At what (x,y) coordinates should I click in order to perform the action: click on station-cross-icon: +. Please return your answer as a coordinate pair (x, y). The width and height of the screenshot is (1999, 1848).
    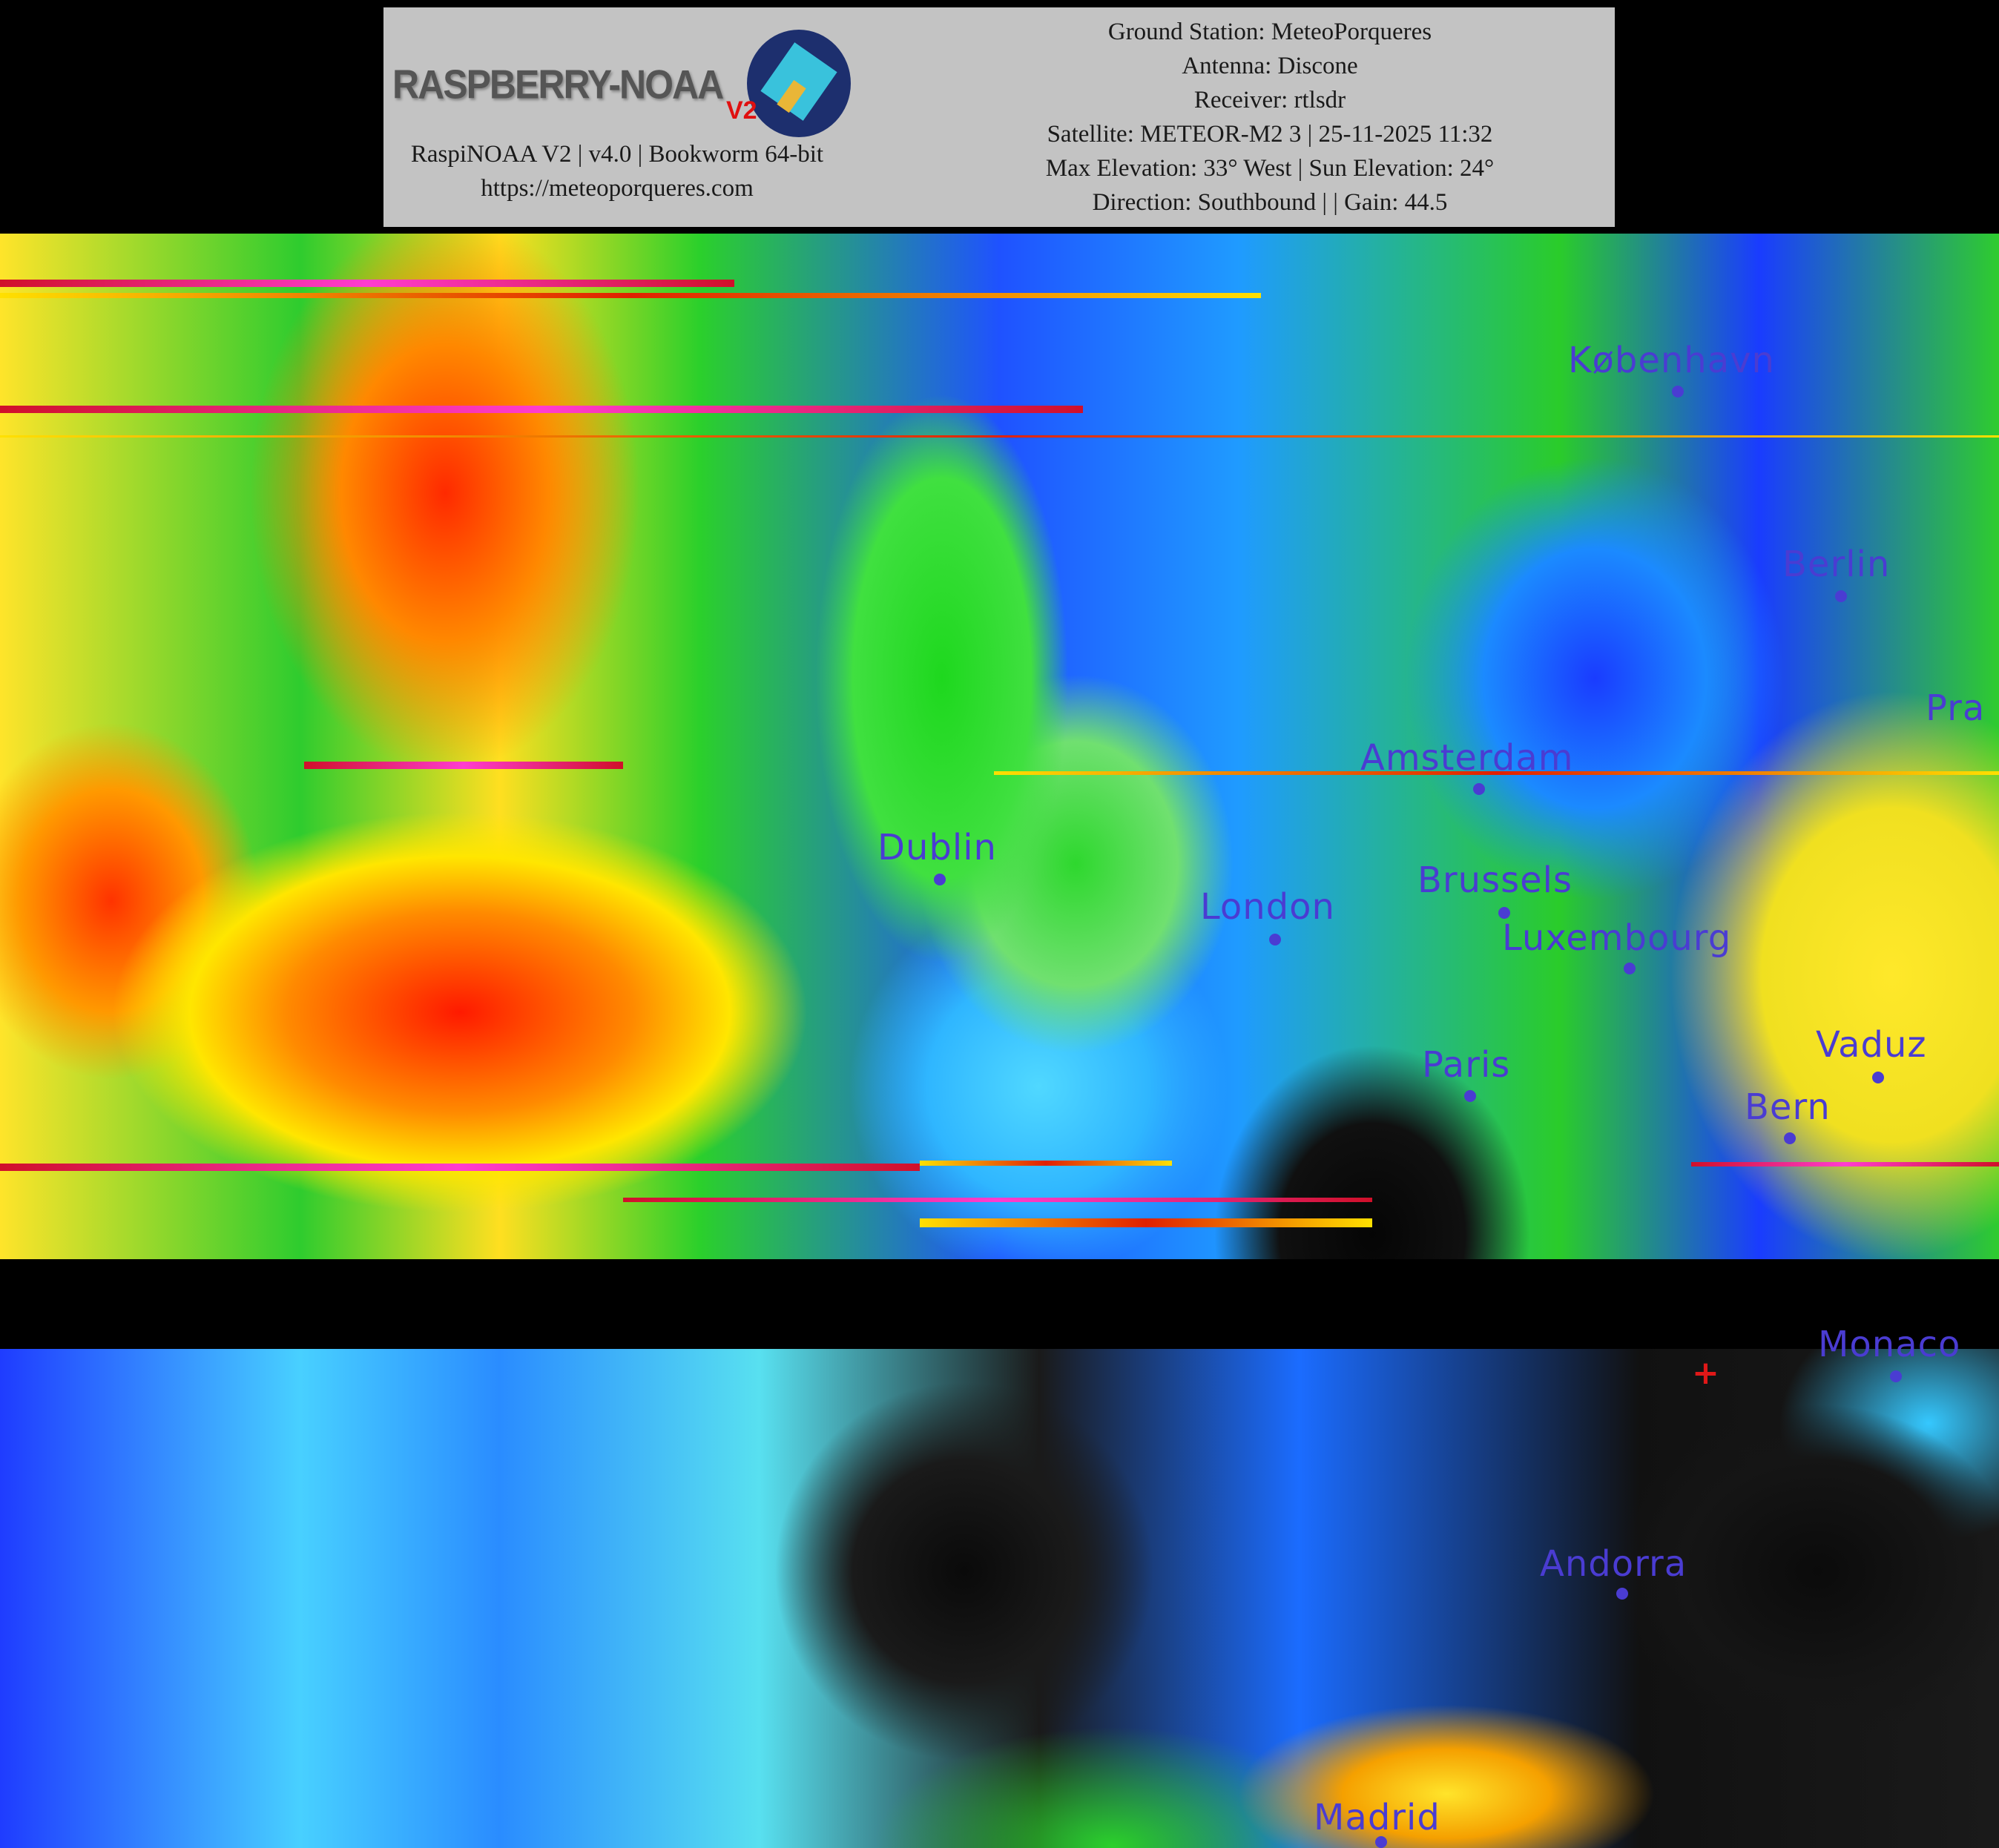
    Looking at the image, I should click on (1705, 1373).